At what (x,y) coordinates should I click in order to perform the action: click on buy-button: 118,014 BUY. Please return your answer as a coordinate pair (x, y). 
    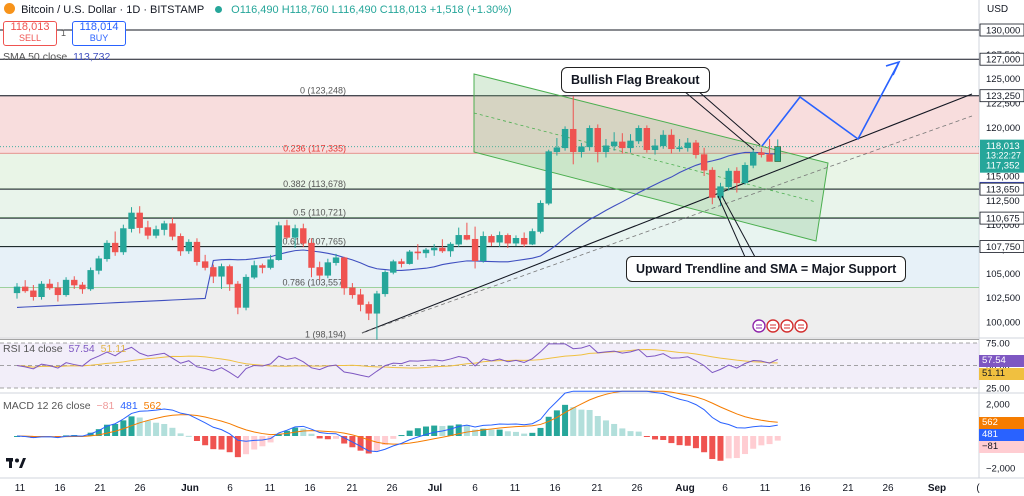
    Looking at the image, I should click on (99, 33).